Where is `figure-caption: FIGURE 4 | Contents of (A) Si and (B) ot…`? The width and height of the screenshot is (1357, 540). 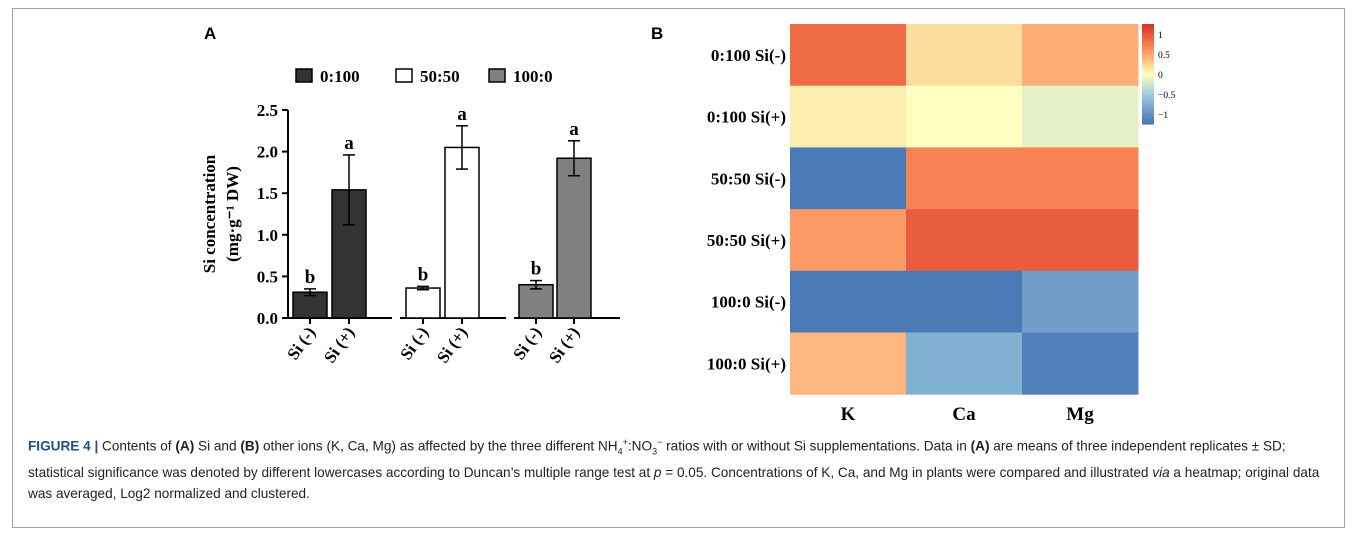
figure-caption: FIGURE 4 | Contents of (A) Si and (B) ot… is located at coordinates (678, 468).